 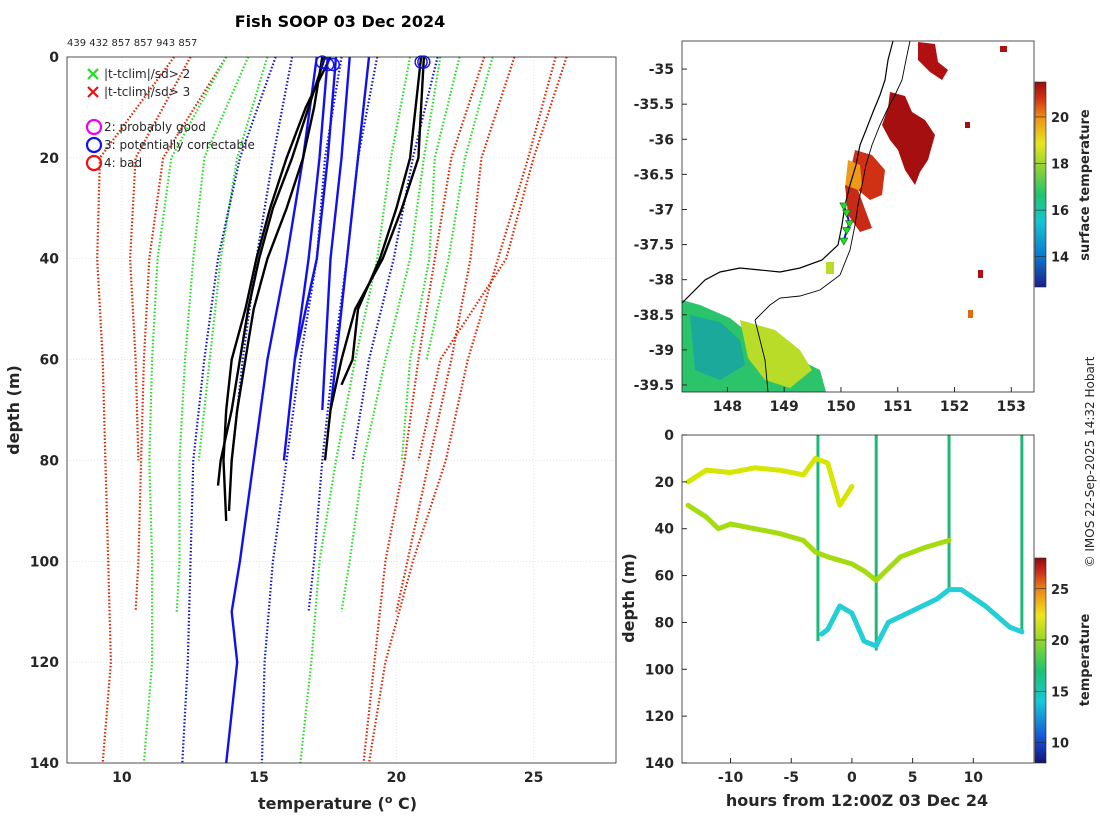 I want to click on profile-line-clim-2sd-left-b, so click(x=212, y=334).